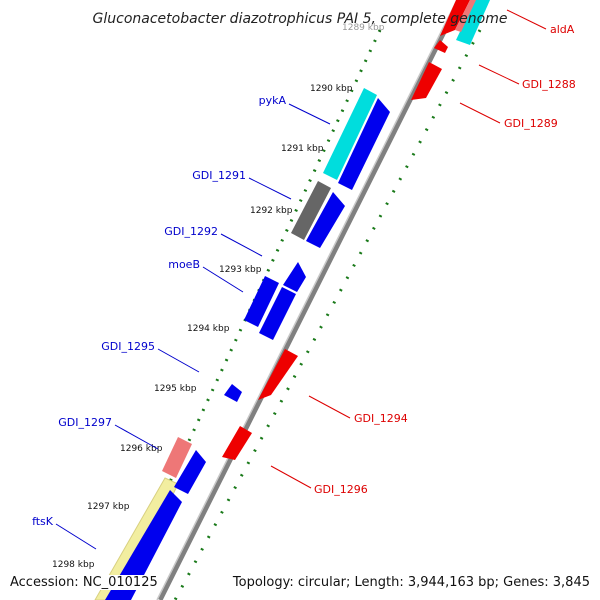  Describe the element at coordinates (363, 28) in the screenshot. I see `tick-label: 1289 kbp` at that location.